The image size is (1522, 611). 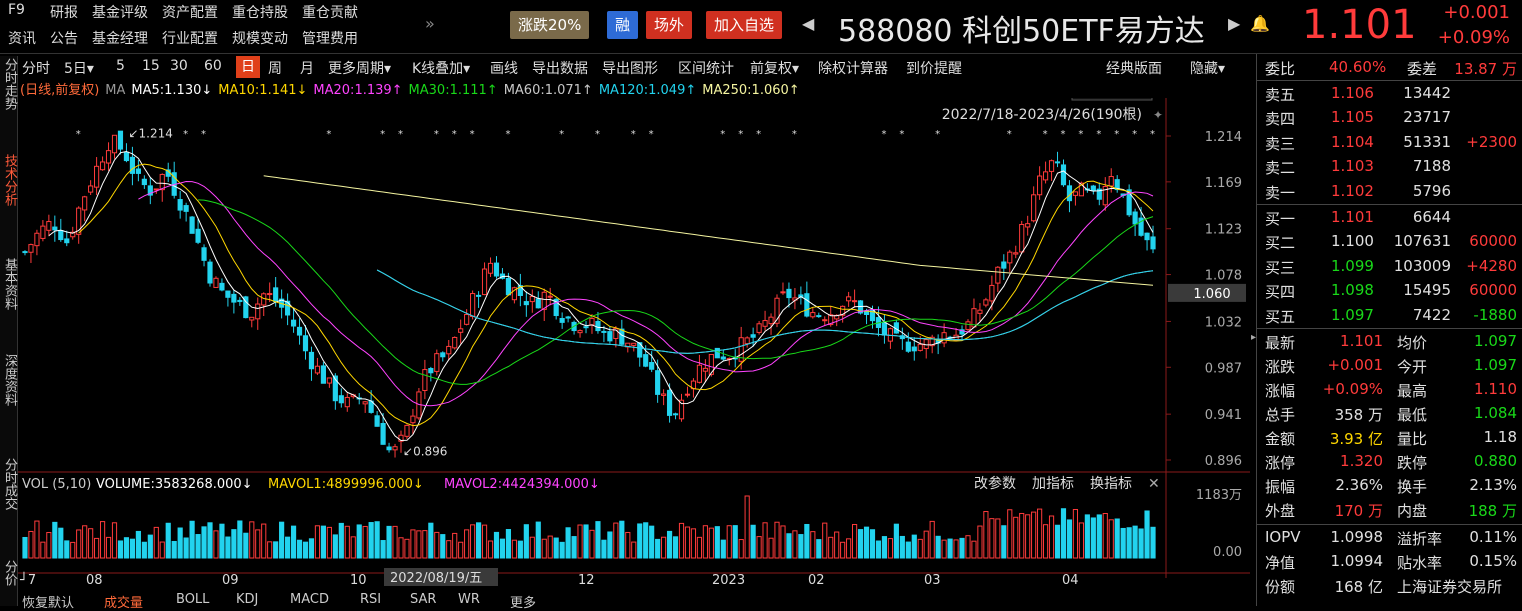 I want to click on expand-arrows-icon: », so click(x=430, y=23).